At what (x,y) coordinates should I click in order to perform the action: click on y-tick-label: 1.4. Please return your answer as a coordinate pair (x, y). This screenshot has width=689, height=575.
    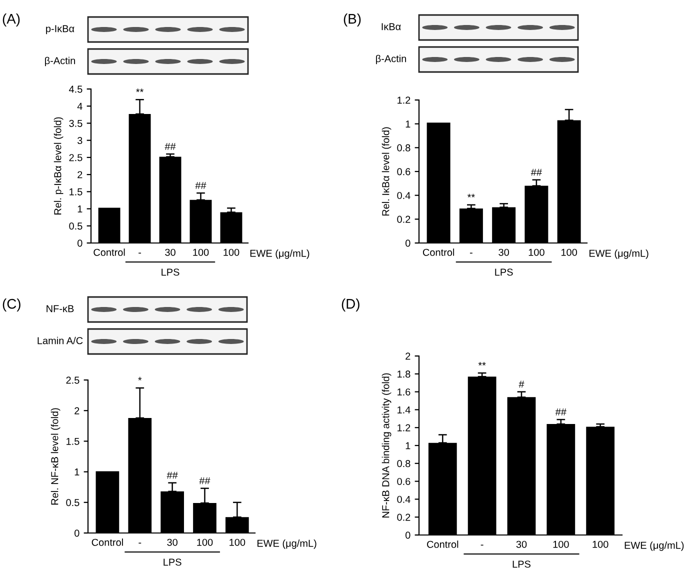
    Looking at the image, I should click on (404, 410).